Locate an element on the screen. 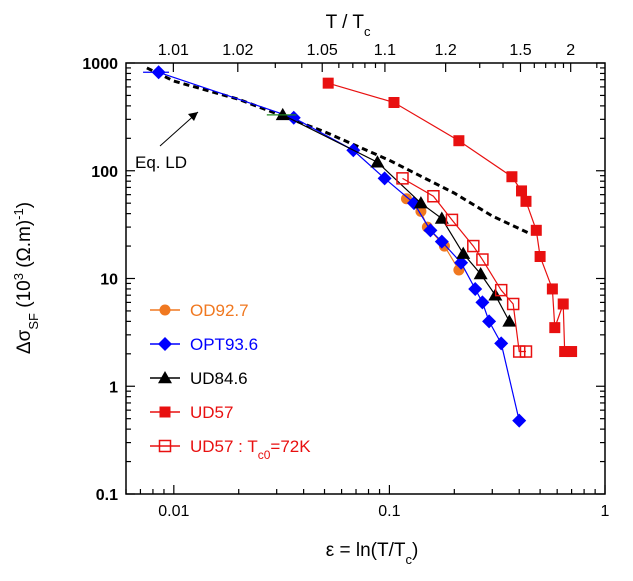 The width and height of the screenshot is (633, 581). top-tick-label: 1.1 is located at coordinates (385, 50).